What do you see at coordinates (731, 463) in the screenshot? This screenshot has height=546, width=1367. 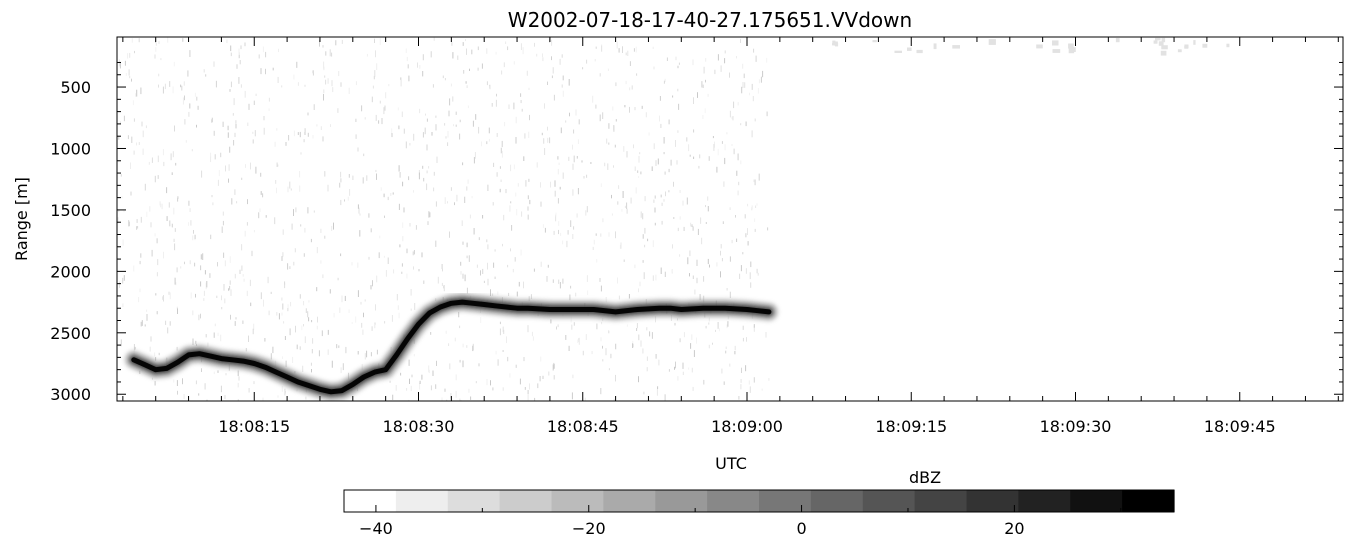 I see `x-axis-label: UTC` at bounding box center [731, 463].